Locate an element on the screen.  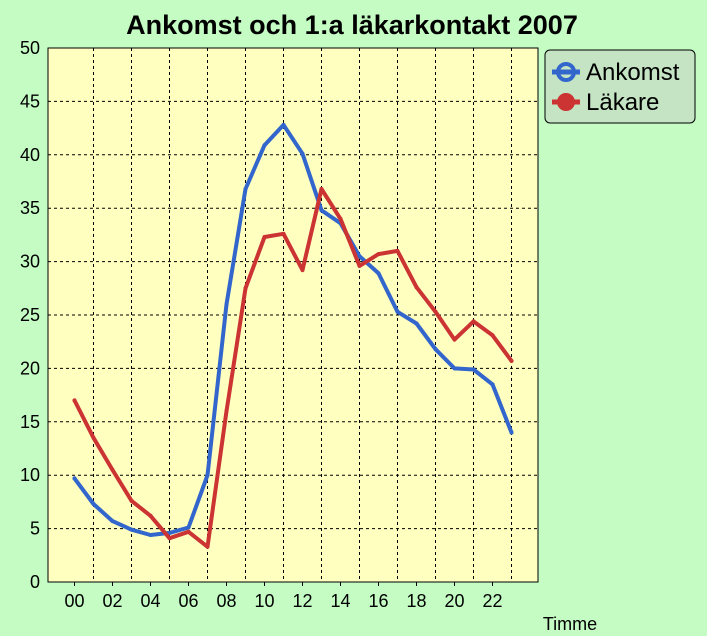
x-tick-label: 02 is located at coordinates (112, 601).